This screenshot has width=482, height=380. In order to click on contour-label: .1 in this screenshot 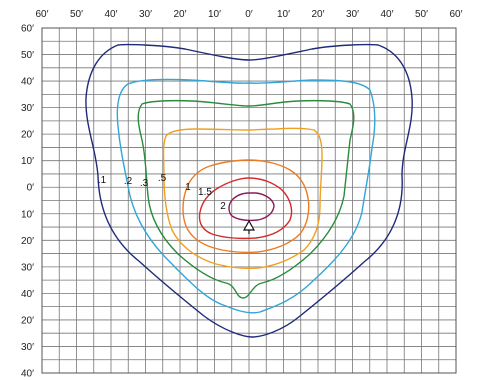, I will do `click(102, 180)`.